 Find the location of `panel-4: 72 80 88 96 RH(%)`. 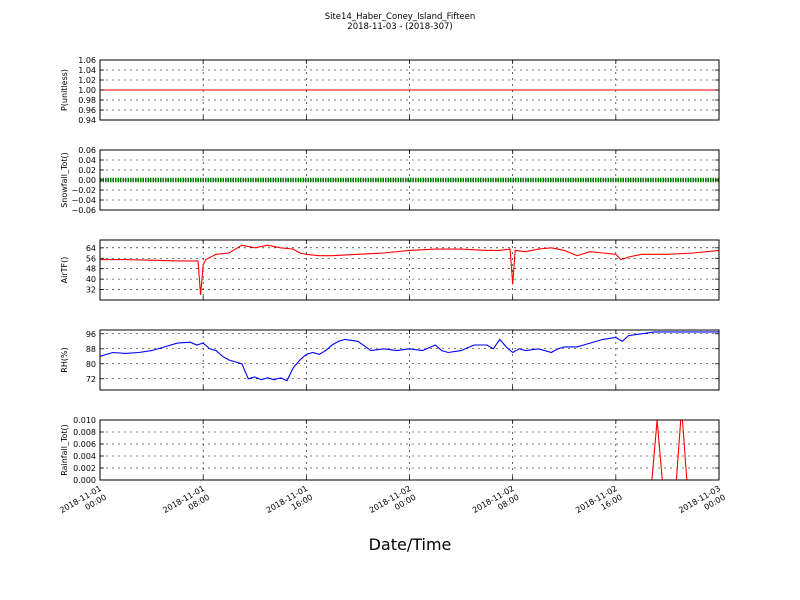

panel-4: 72 80 88 96 RH(%) is located at coordinates (390, 360).